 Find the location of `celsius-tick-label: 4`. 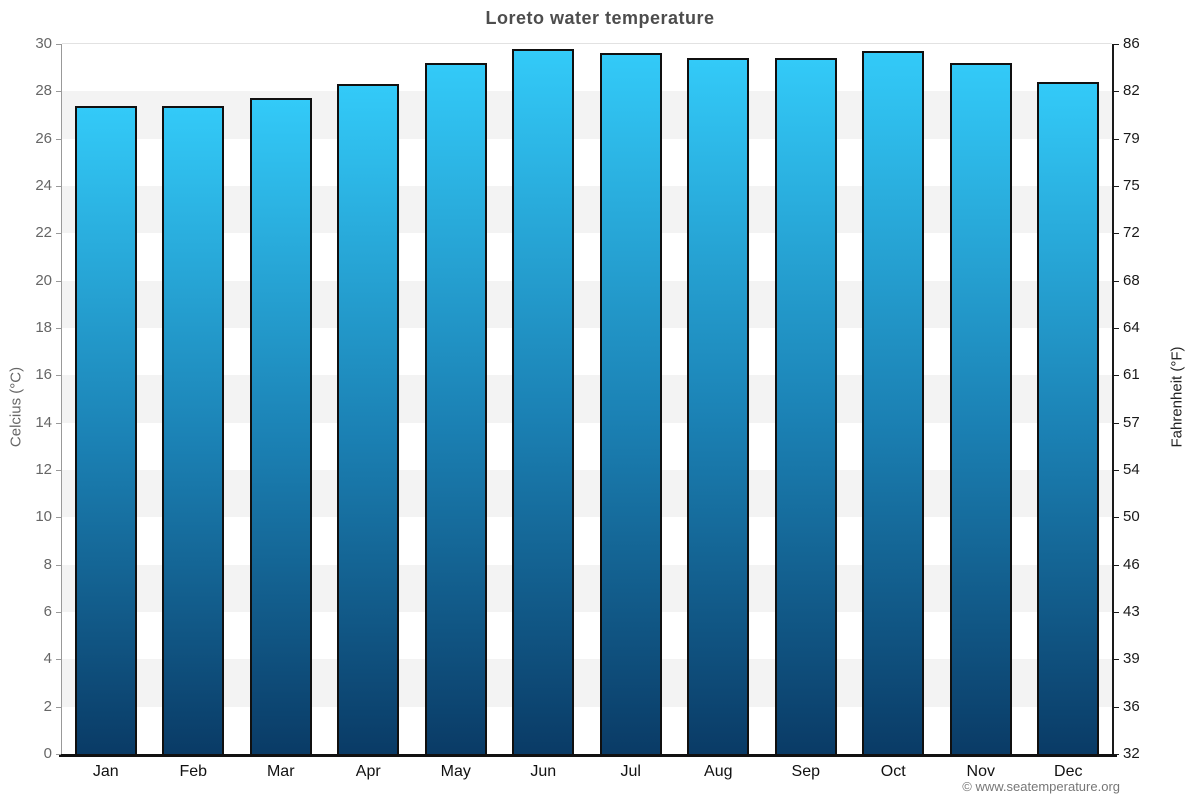

celsius-tick-label: 4 is located at coordinates (47, 659).